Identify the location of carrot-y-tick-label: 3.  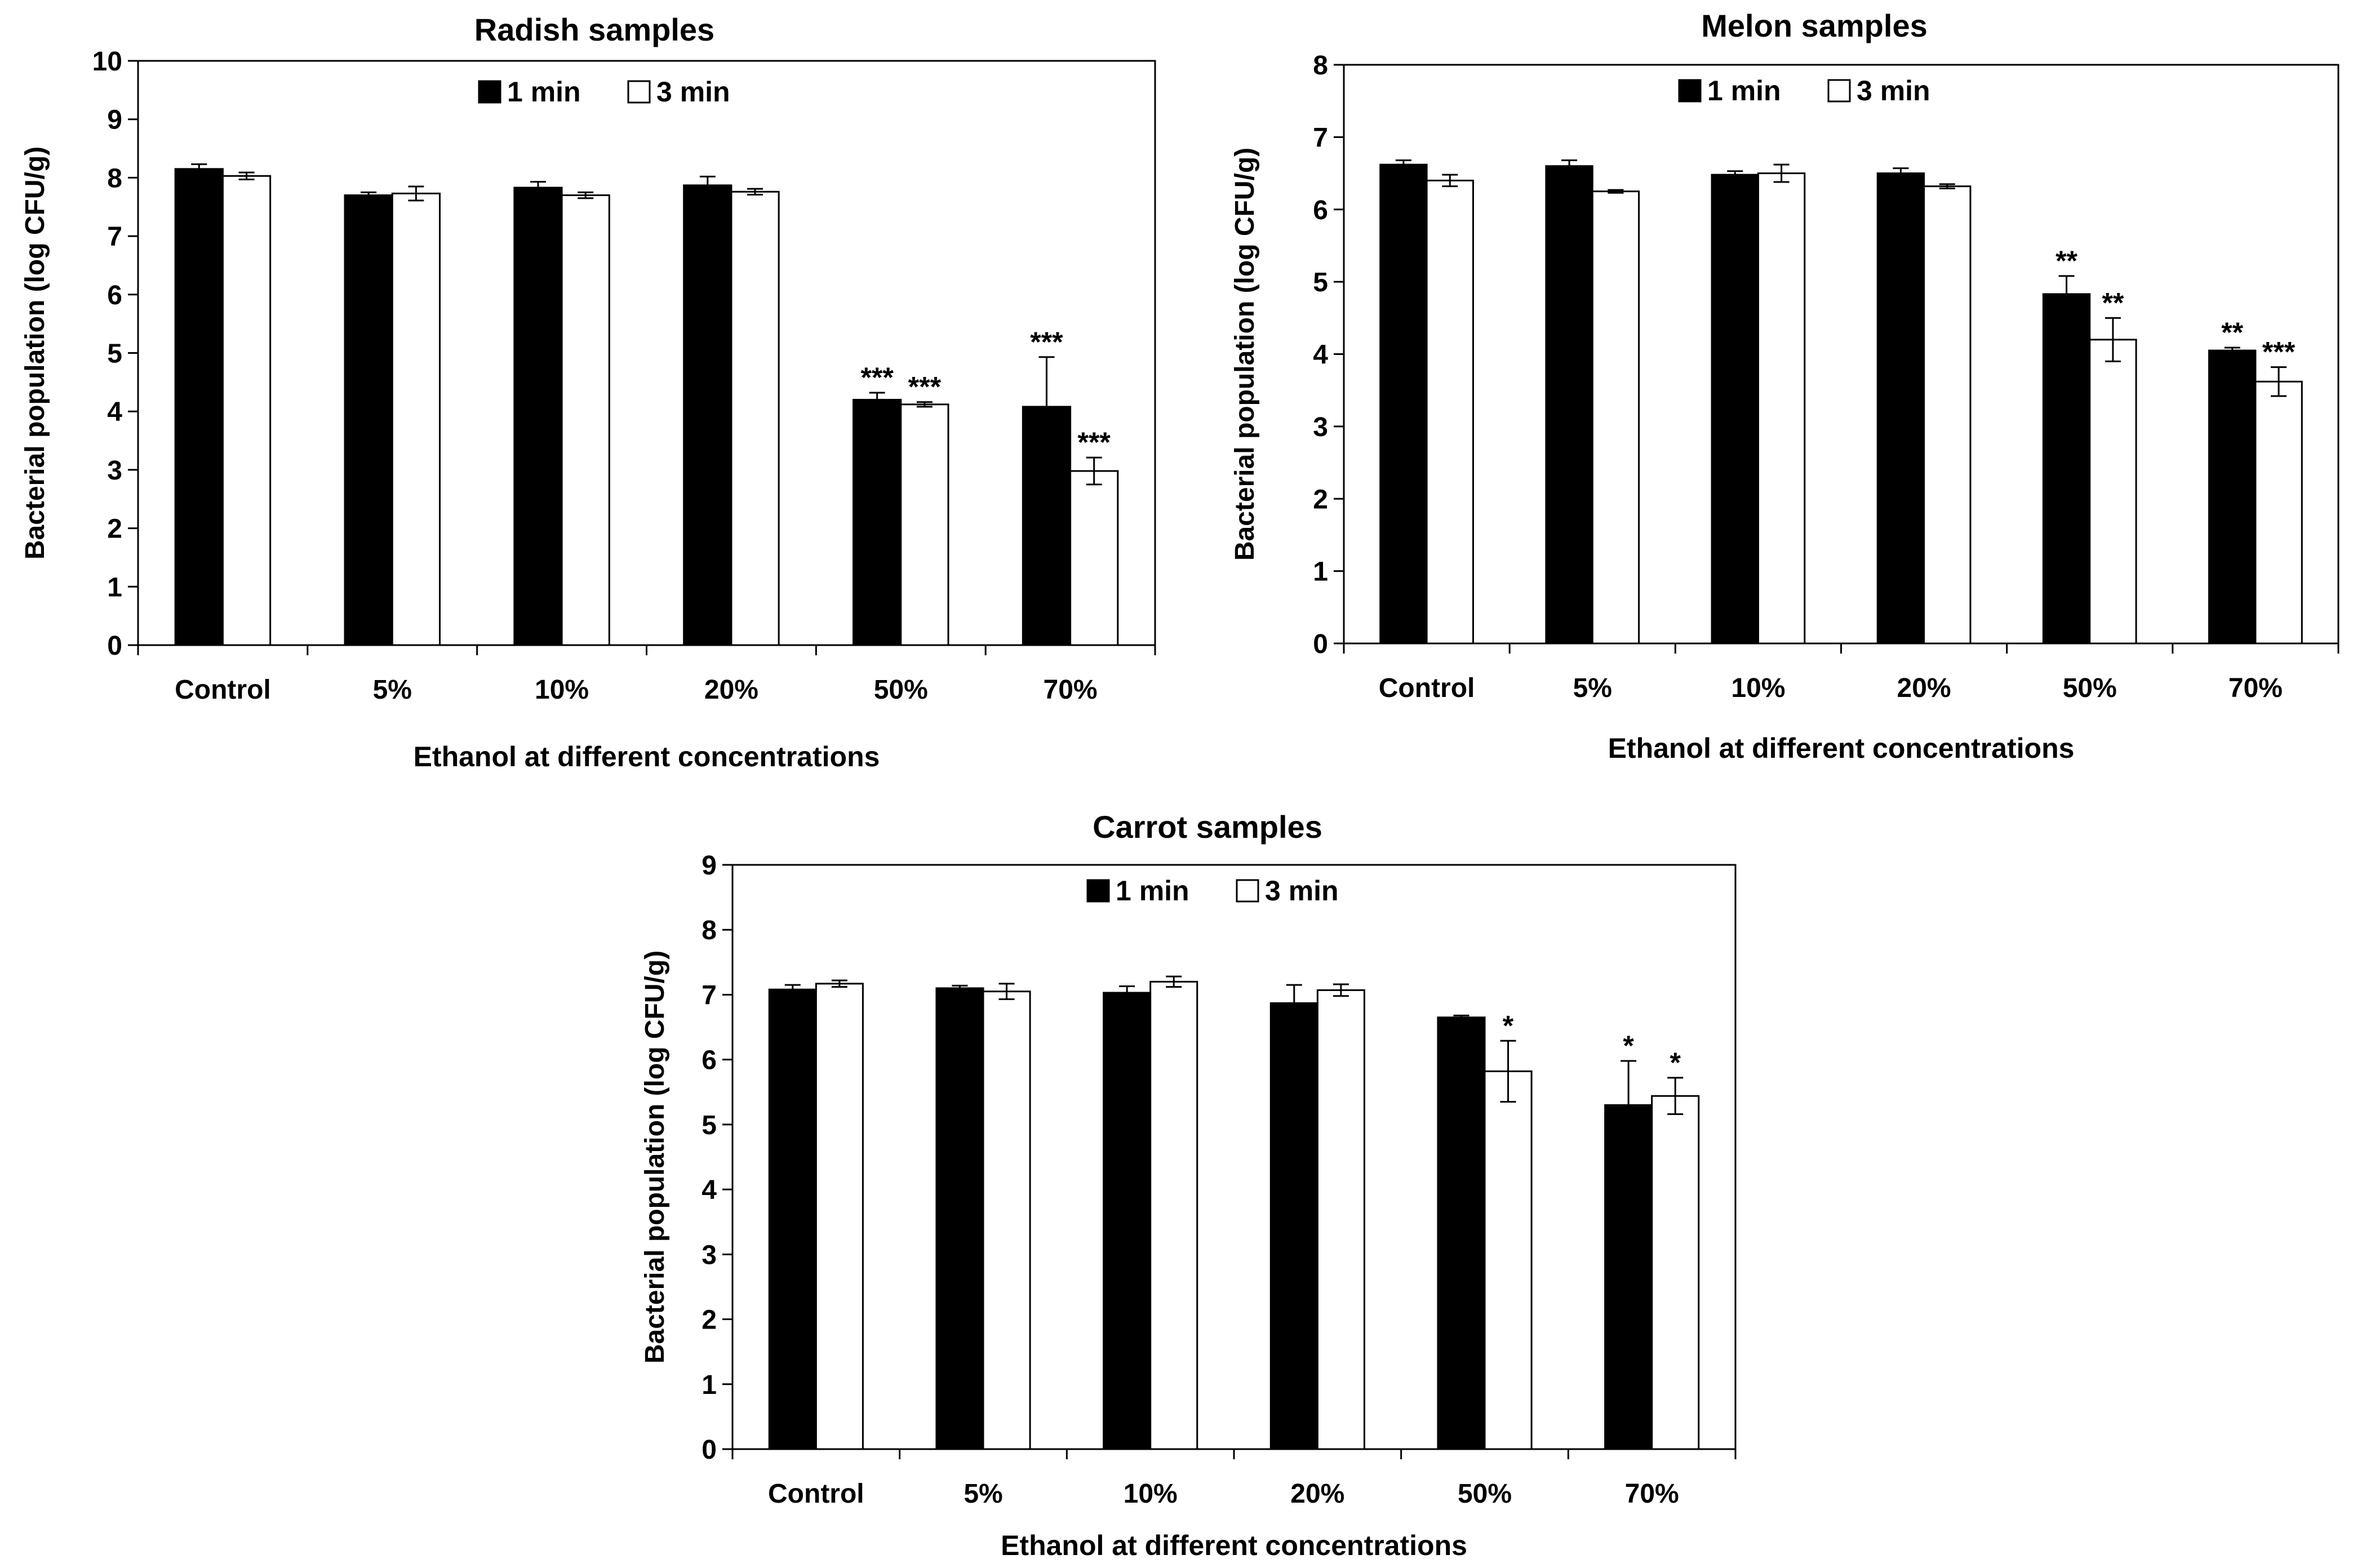
(709, 1255).